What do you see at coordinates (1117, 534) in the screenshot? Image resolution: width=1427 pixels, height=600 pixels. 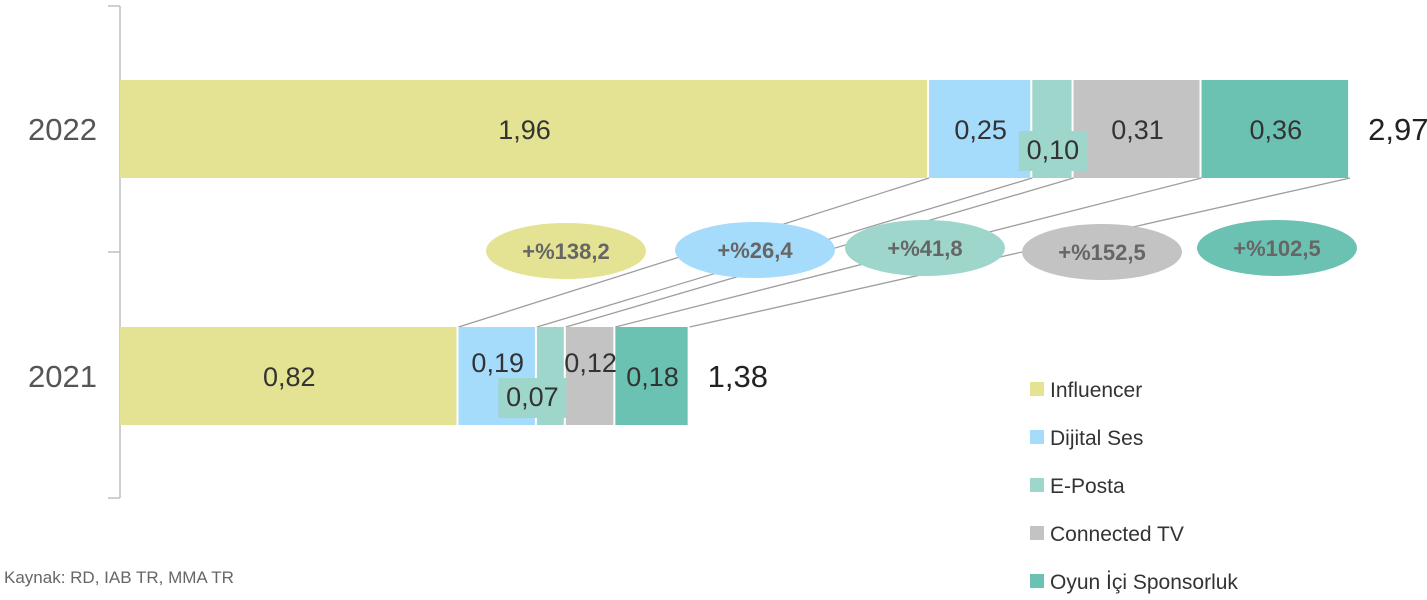 I see `legend-label: Connected TV` at bounding box center [1117, 534].